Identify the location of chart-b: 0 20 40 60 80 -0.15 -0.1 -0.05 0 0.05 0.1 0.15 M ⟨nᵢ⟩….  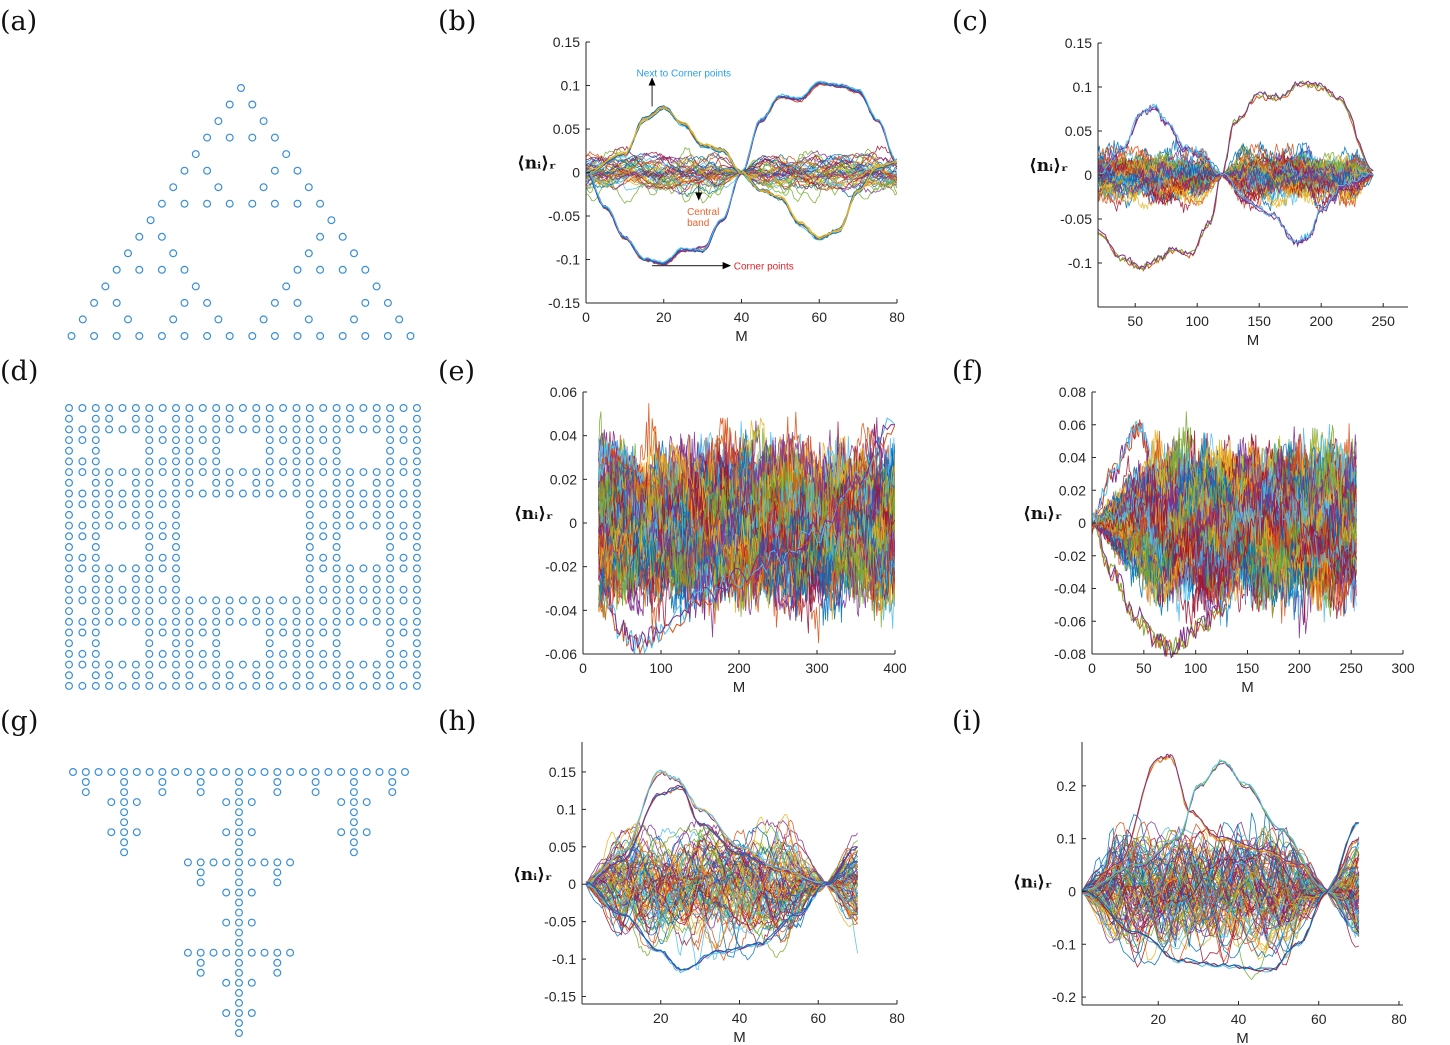
(711, 189).